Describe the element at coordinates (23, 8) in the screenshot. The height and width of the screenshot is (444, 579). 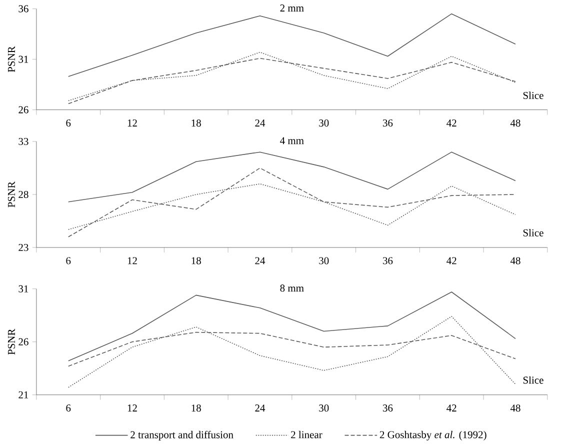
I see `y-tick-label: 36` at that location.